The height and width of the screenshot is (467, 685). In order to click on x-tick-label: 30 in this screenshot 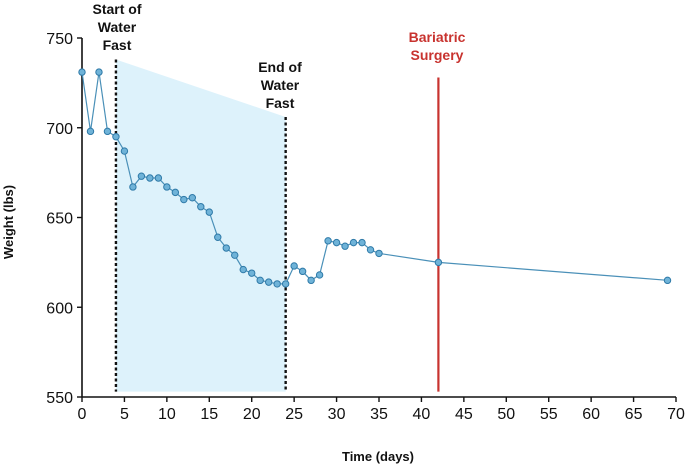, I will do `click(337, 414)`.